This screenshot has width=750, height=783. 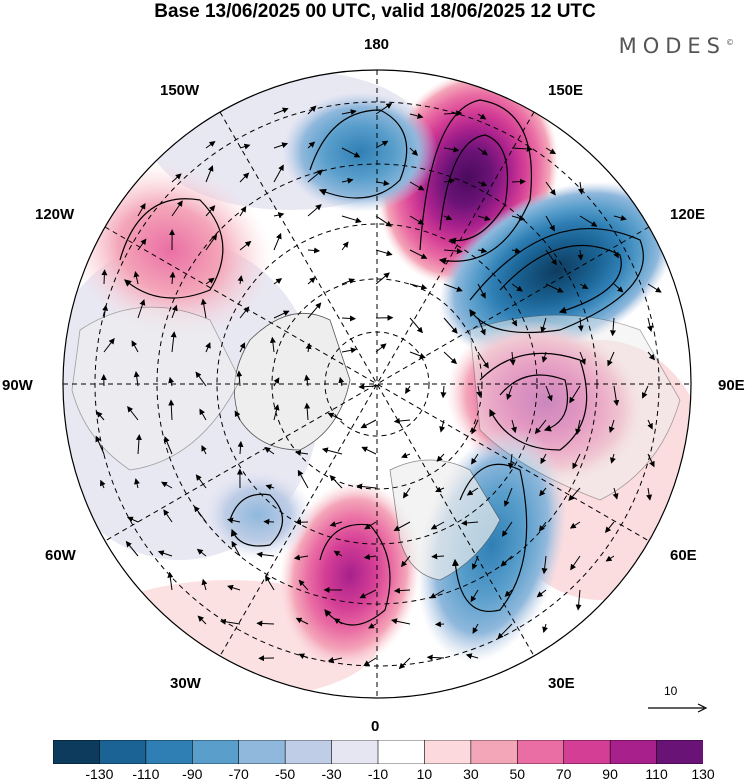 I want to click on lon-label-120w: 120W, so click(x=55, y=214).